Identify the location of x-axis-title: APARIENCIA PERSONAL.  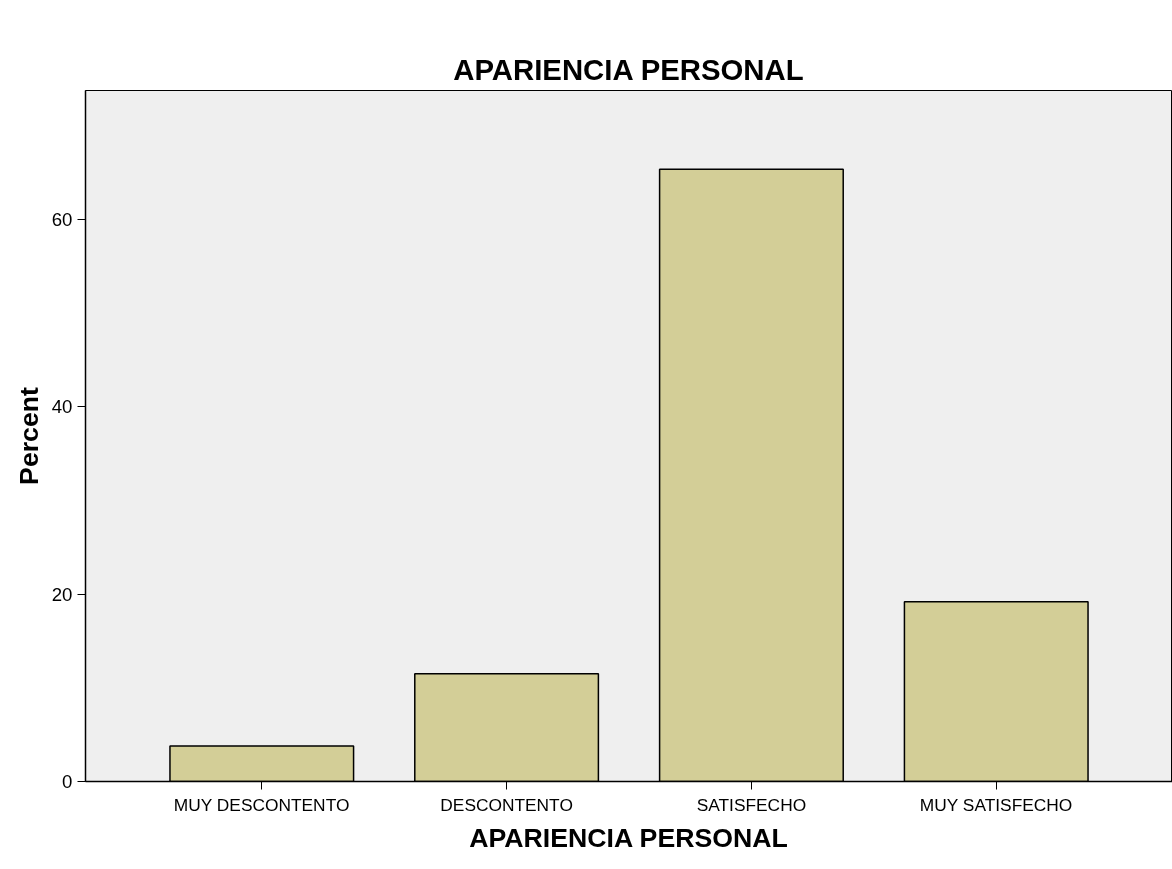
(628, 837).